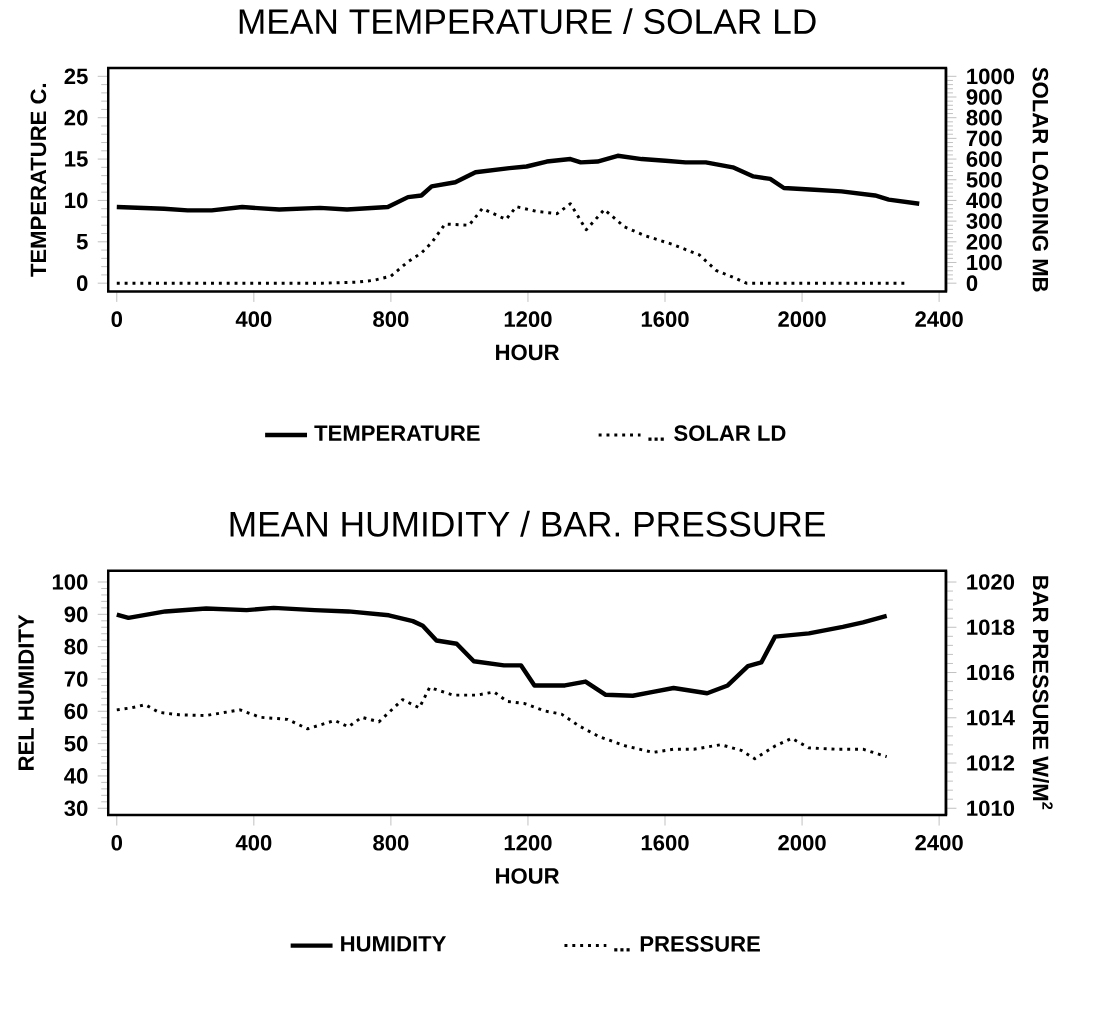 The height and width of the screenshot is (1014, 1117). Describe the element at coordinates (717, 433) in the screenshot. I see `legend-label: ... SOLAR LD` at that location.